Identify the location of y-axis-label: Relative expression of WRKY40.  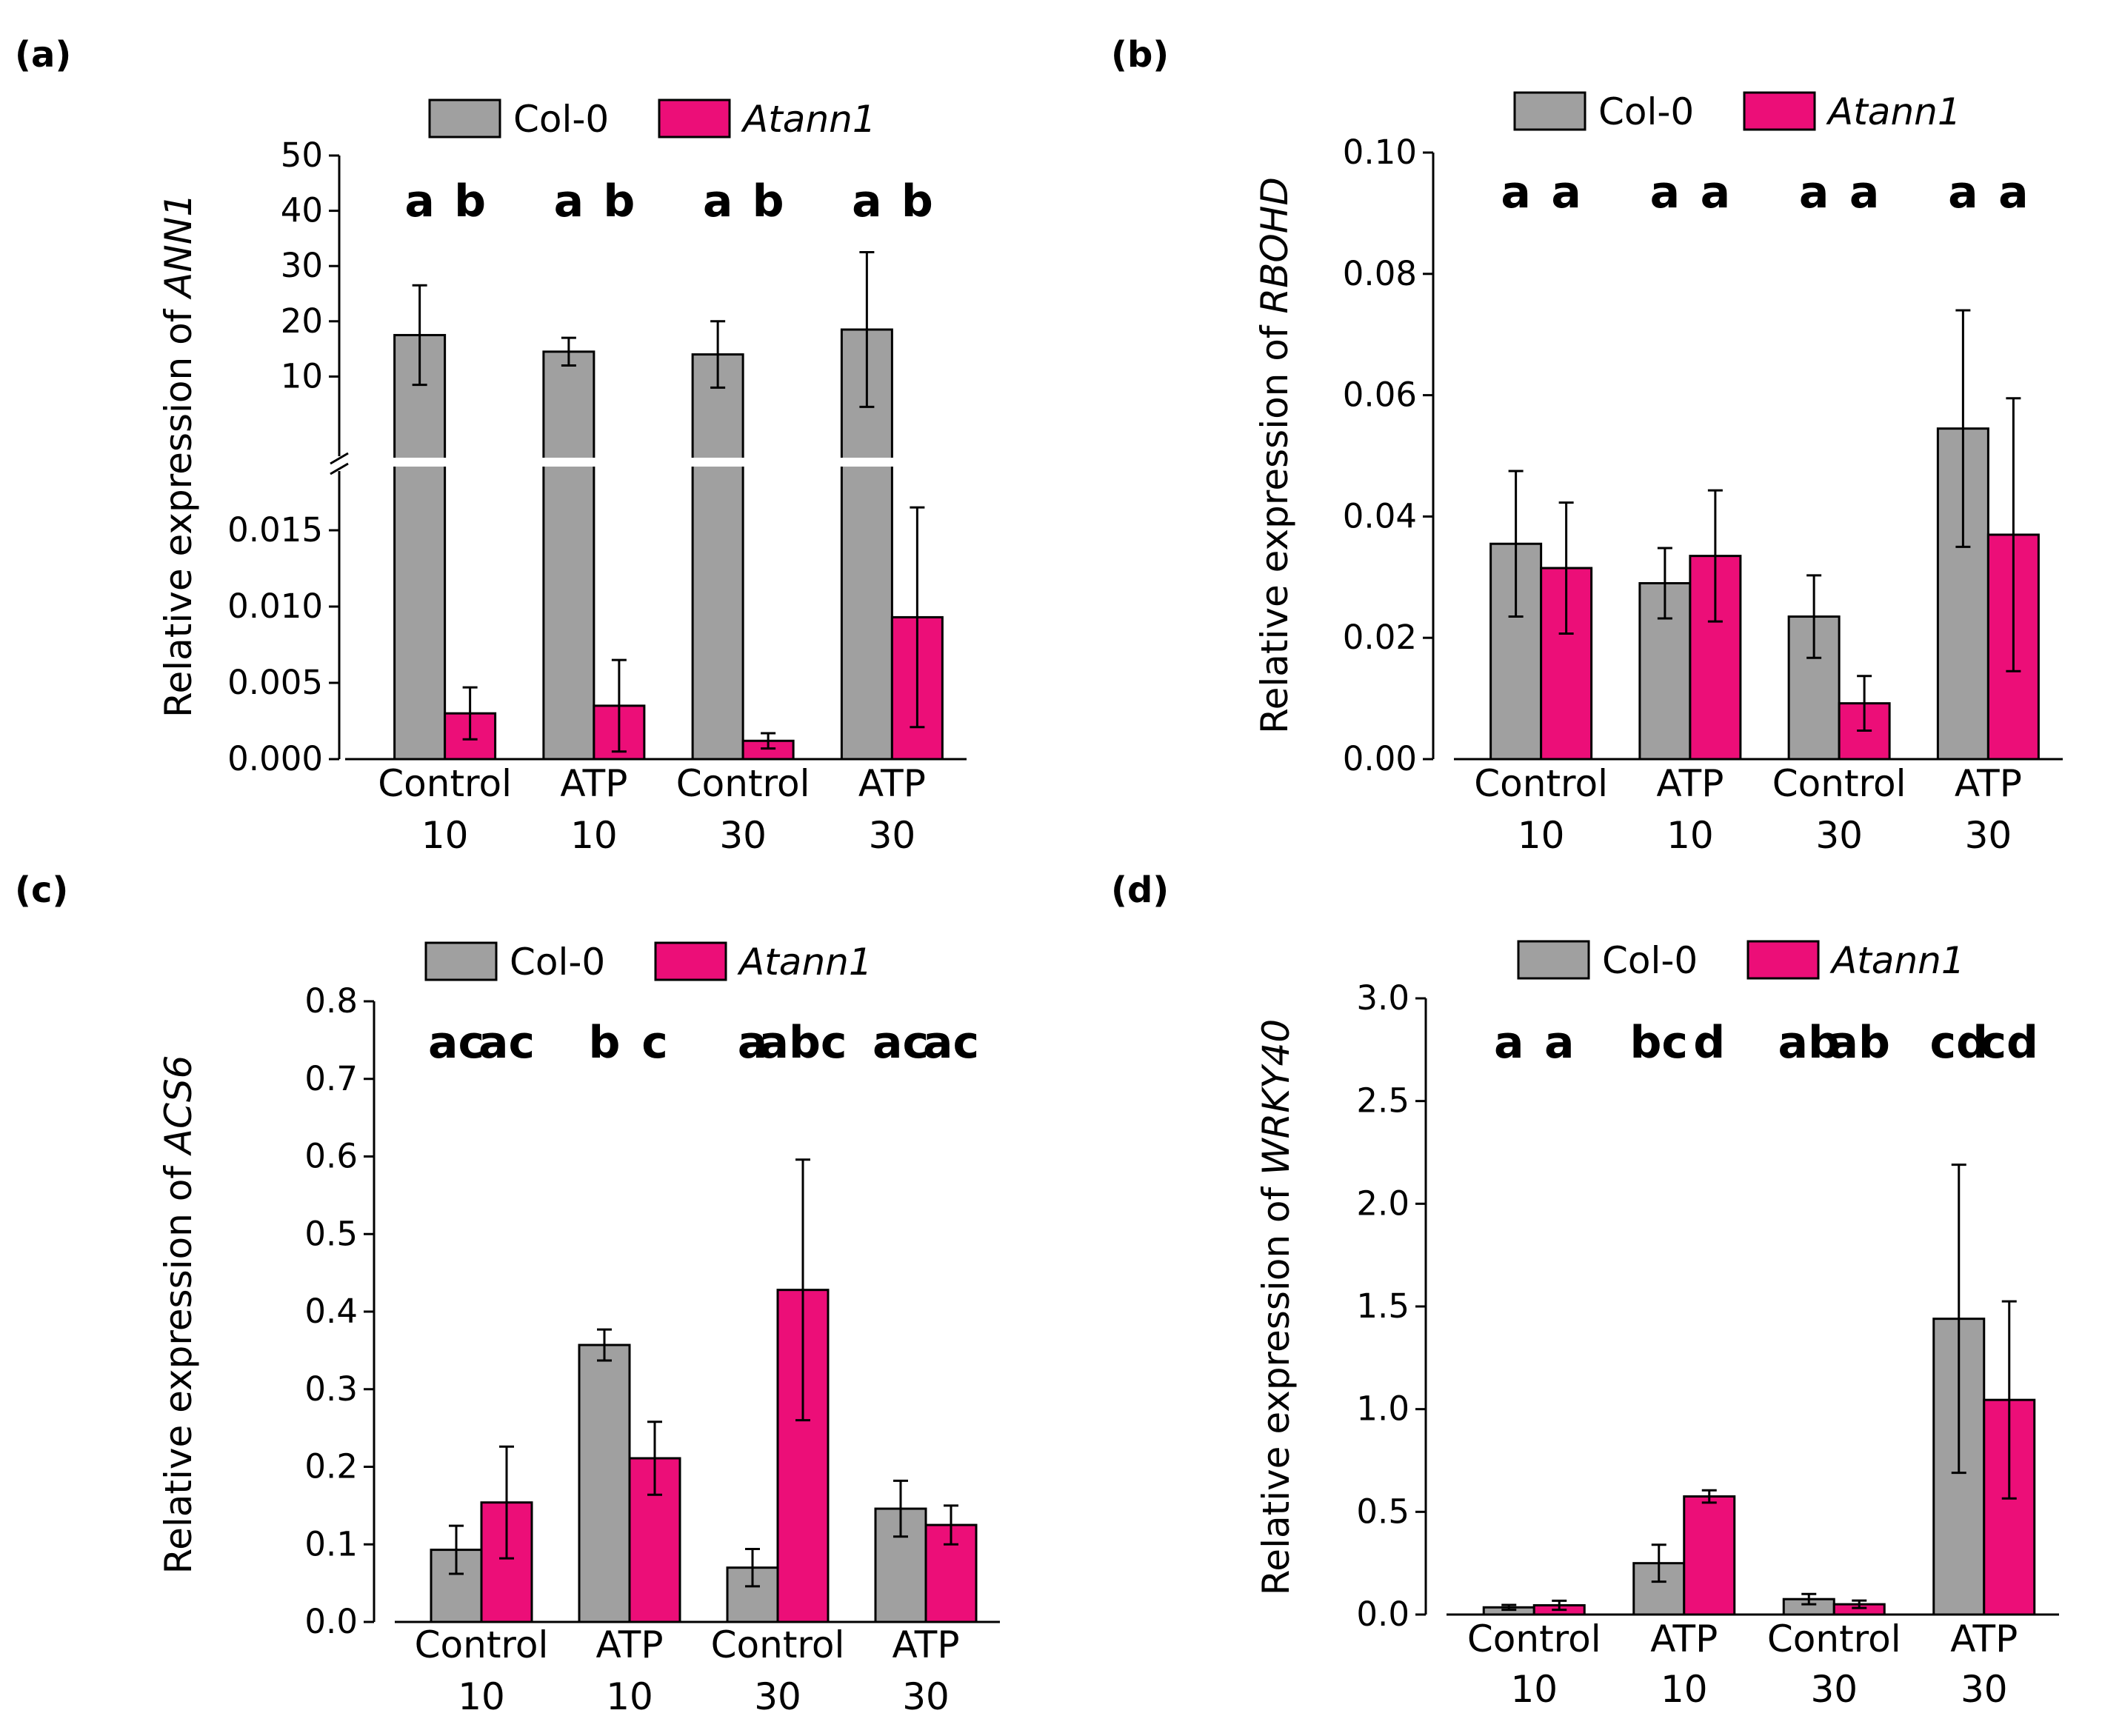
(1276, 1307).